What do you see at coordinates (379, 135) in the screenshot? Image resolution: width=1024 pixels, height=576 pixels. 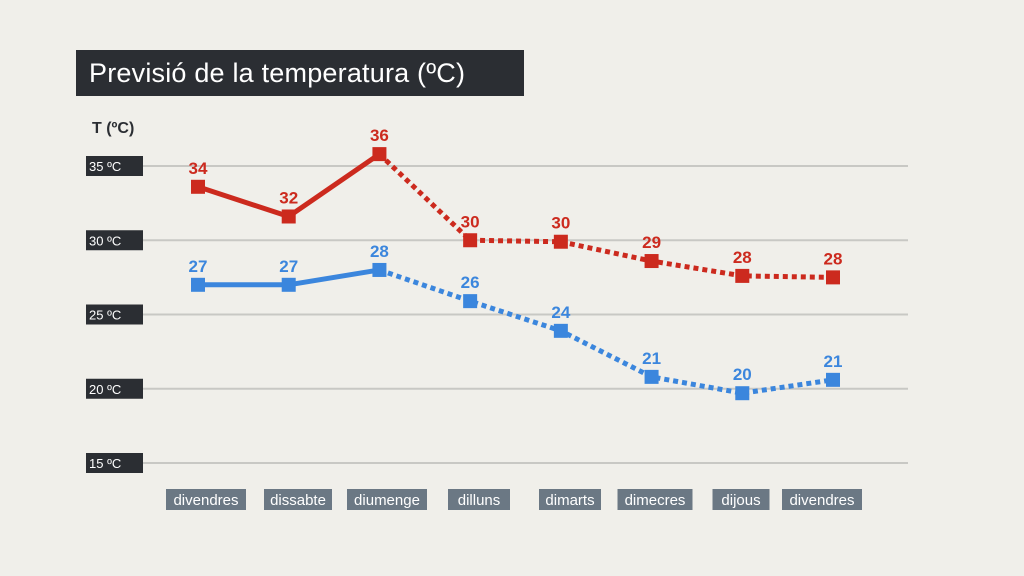 I see `data-label: 36` at bounding box center [379, 135].